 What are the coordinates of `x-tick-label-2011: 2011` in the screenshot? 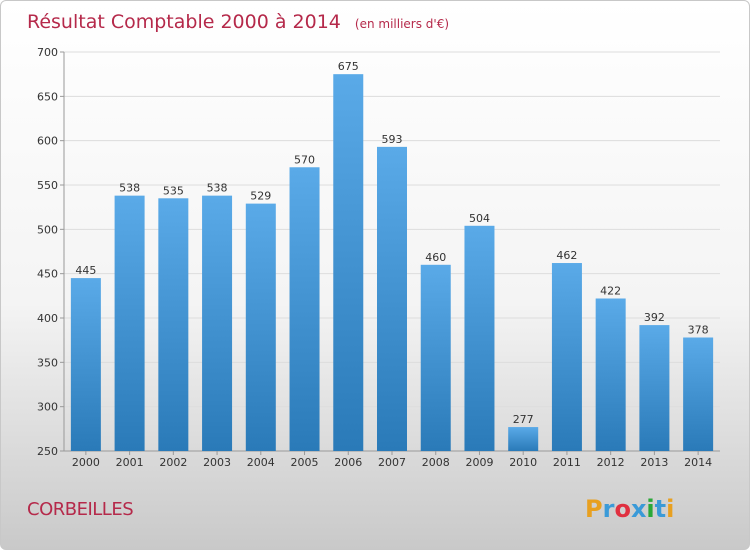 It's located at (567, 462).